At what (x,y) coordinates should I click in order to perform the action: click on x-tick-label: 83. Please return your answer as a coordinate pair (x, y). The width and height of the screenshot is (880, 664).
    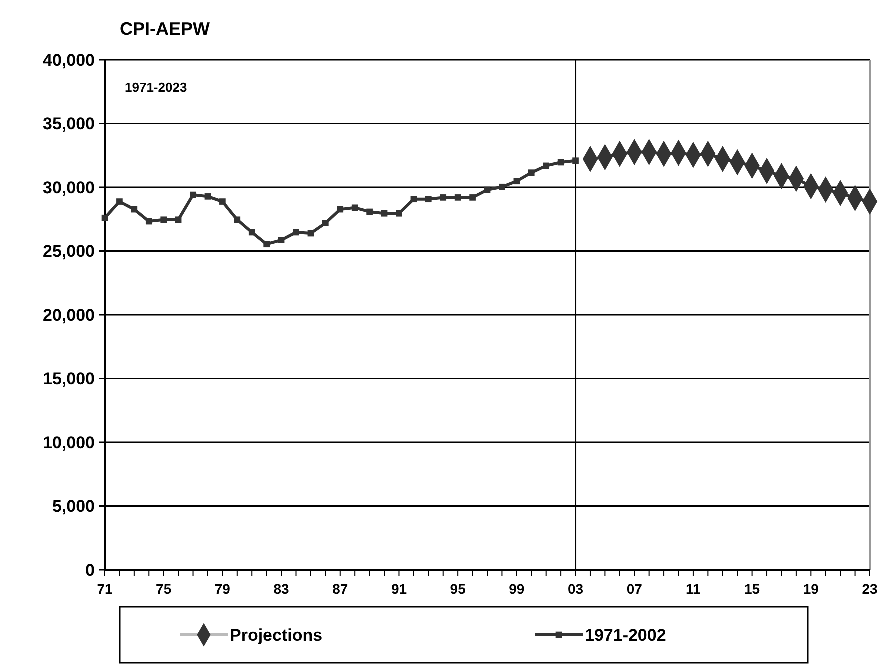
    Looking at the image, I should click on (282, 589).